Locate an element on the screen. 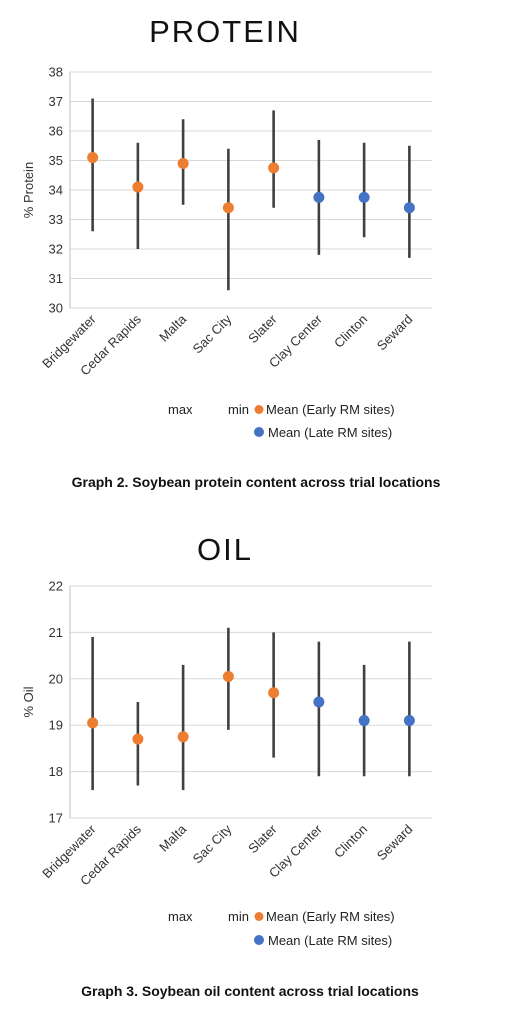 Image resolution: width=513 pixels, height=1030 pixels. protein-legend-late-marker is located at coordinates (259, 432).